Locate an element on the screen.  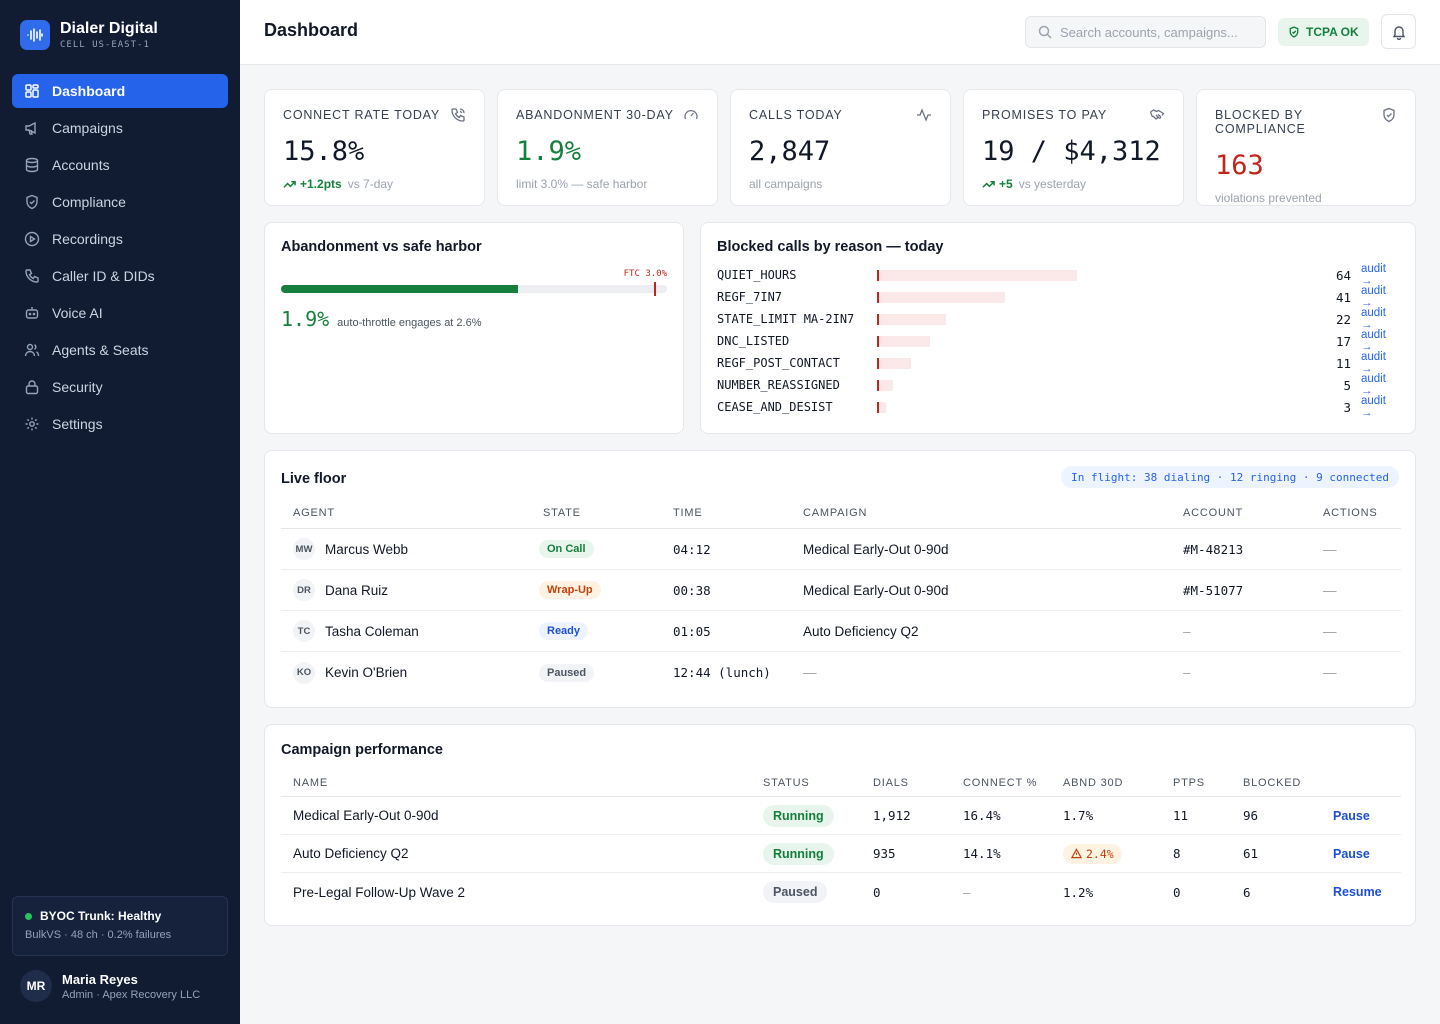
column-header: ACCOUNT is located at coordinates (1213, 513).